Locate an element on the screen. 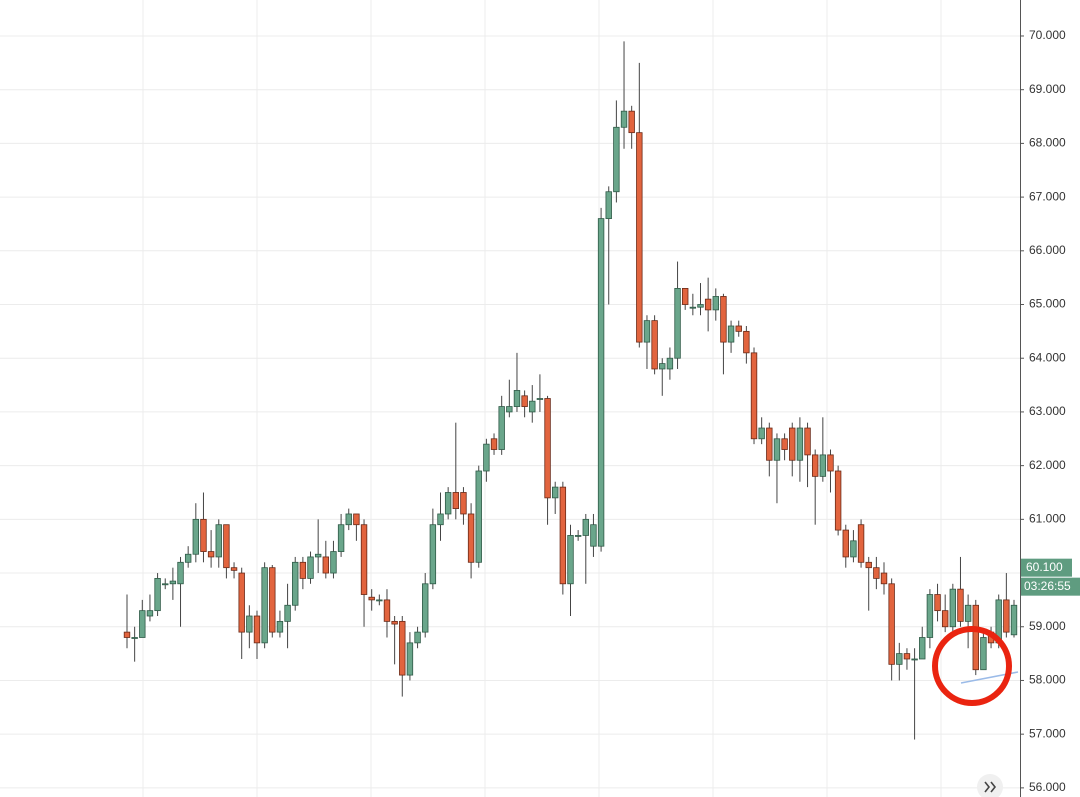 Image resolution: width=1080 pixels, height=797 pixels. last-price-label: 60.100 is located at coordinates (1044, 567).